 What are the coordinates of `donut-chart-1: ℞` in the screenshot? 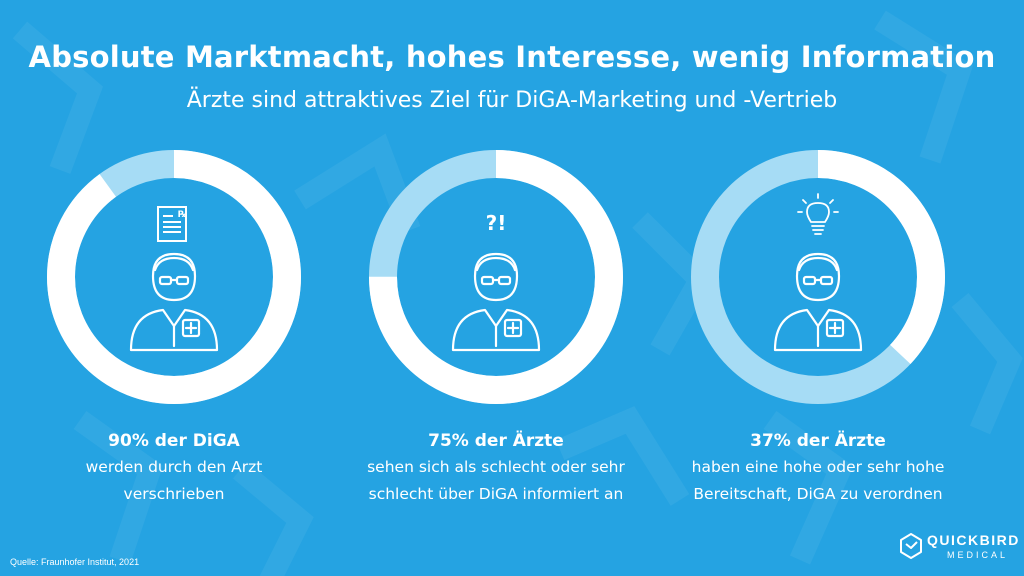 It's located at (174, 277).